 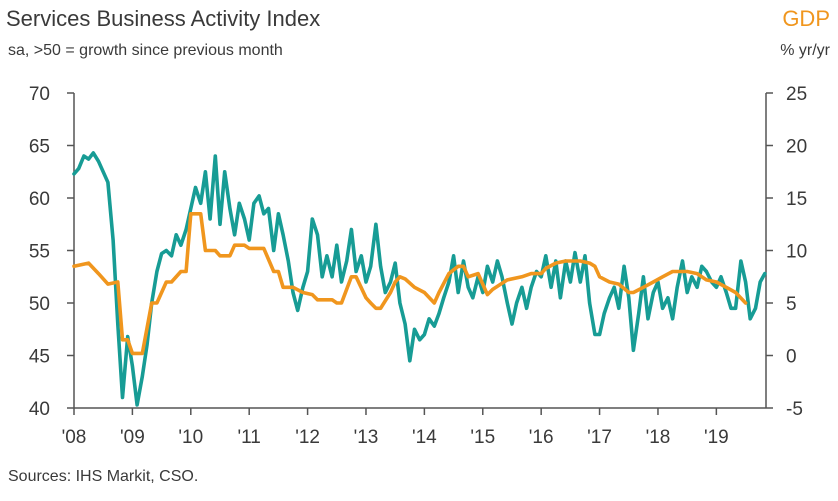 I want to click on x-tick-label: '18, so click(x=658, y=437).